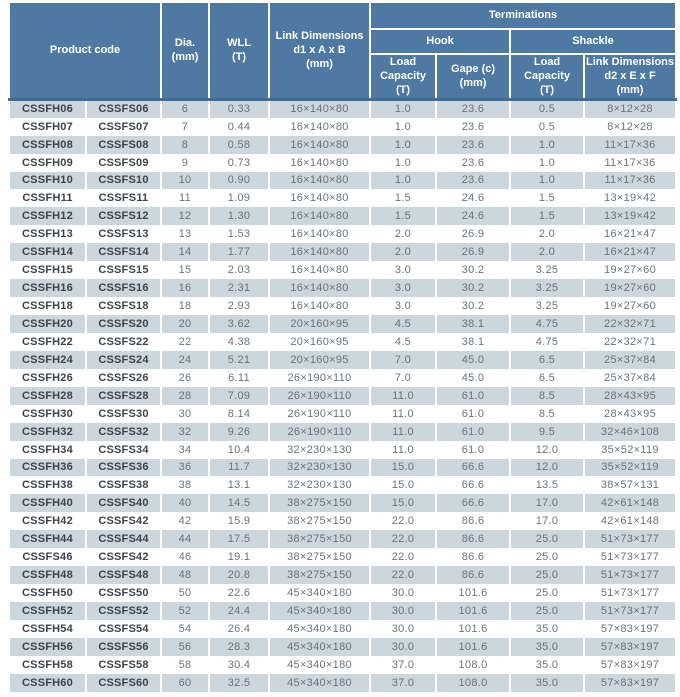 The width and height of the screenshot is (680, 697). What do you see at coordinates (473, 359) in the screenshot?
I see `cell-hook-gape-mm: 45.0` at bounding box center [473, 359].